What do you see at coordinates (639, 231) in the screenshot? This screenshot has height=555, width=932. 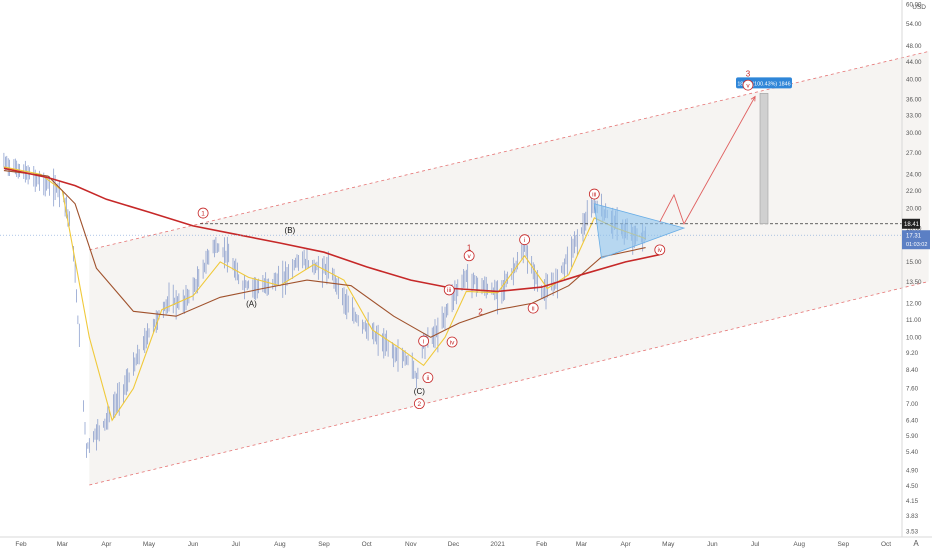 I see `triangle-pattern` at bounding box center [639, 231].